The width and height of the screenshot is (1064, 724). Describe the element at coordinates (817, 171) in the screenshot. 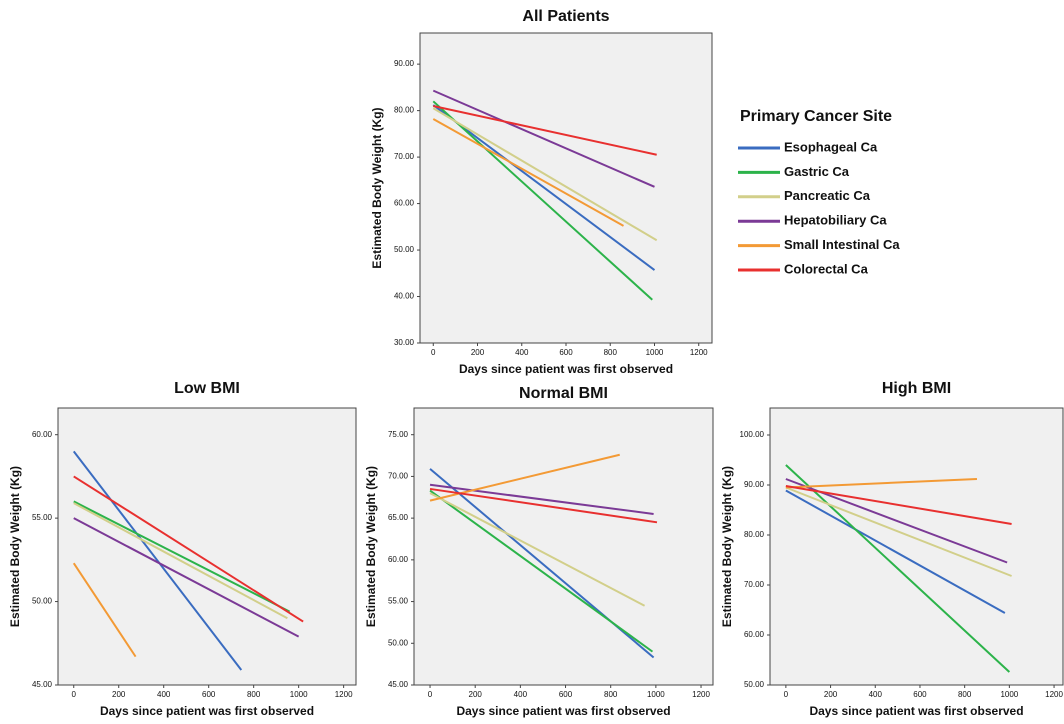

I see `legend-label: Gastric Ca` at that location.